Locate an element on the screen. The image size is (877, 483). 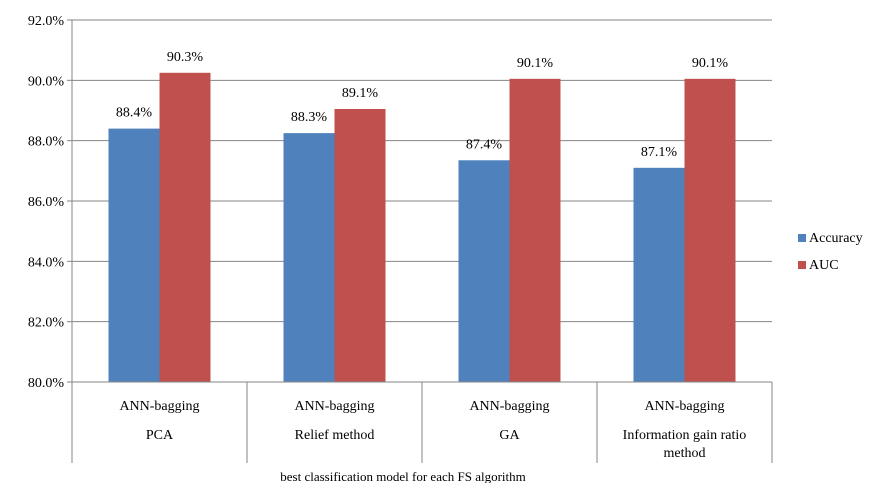
data-label-accuracy: 87.1% is located at coordinates (659, 152).